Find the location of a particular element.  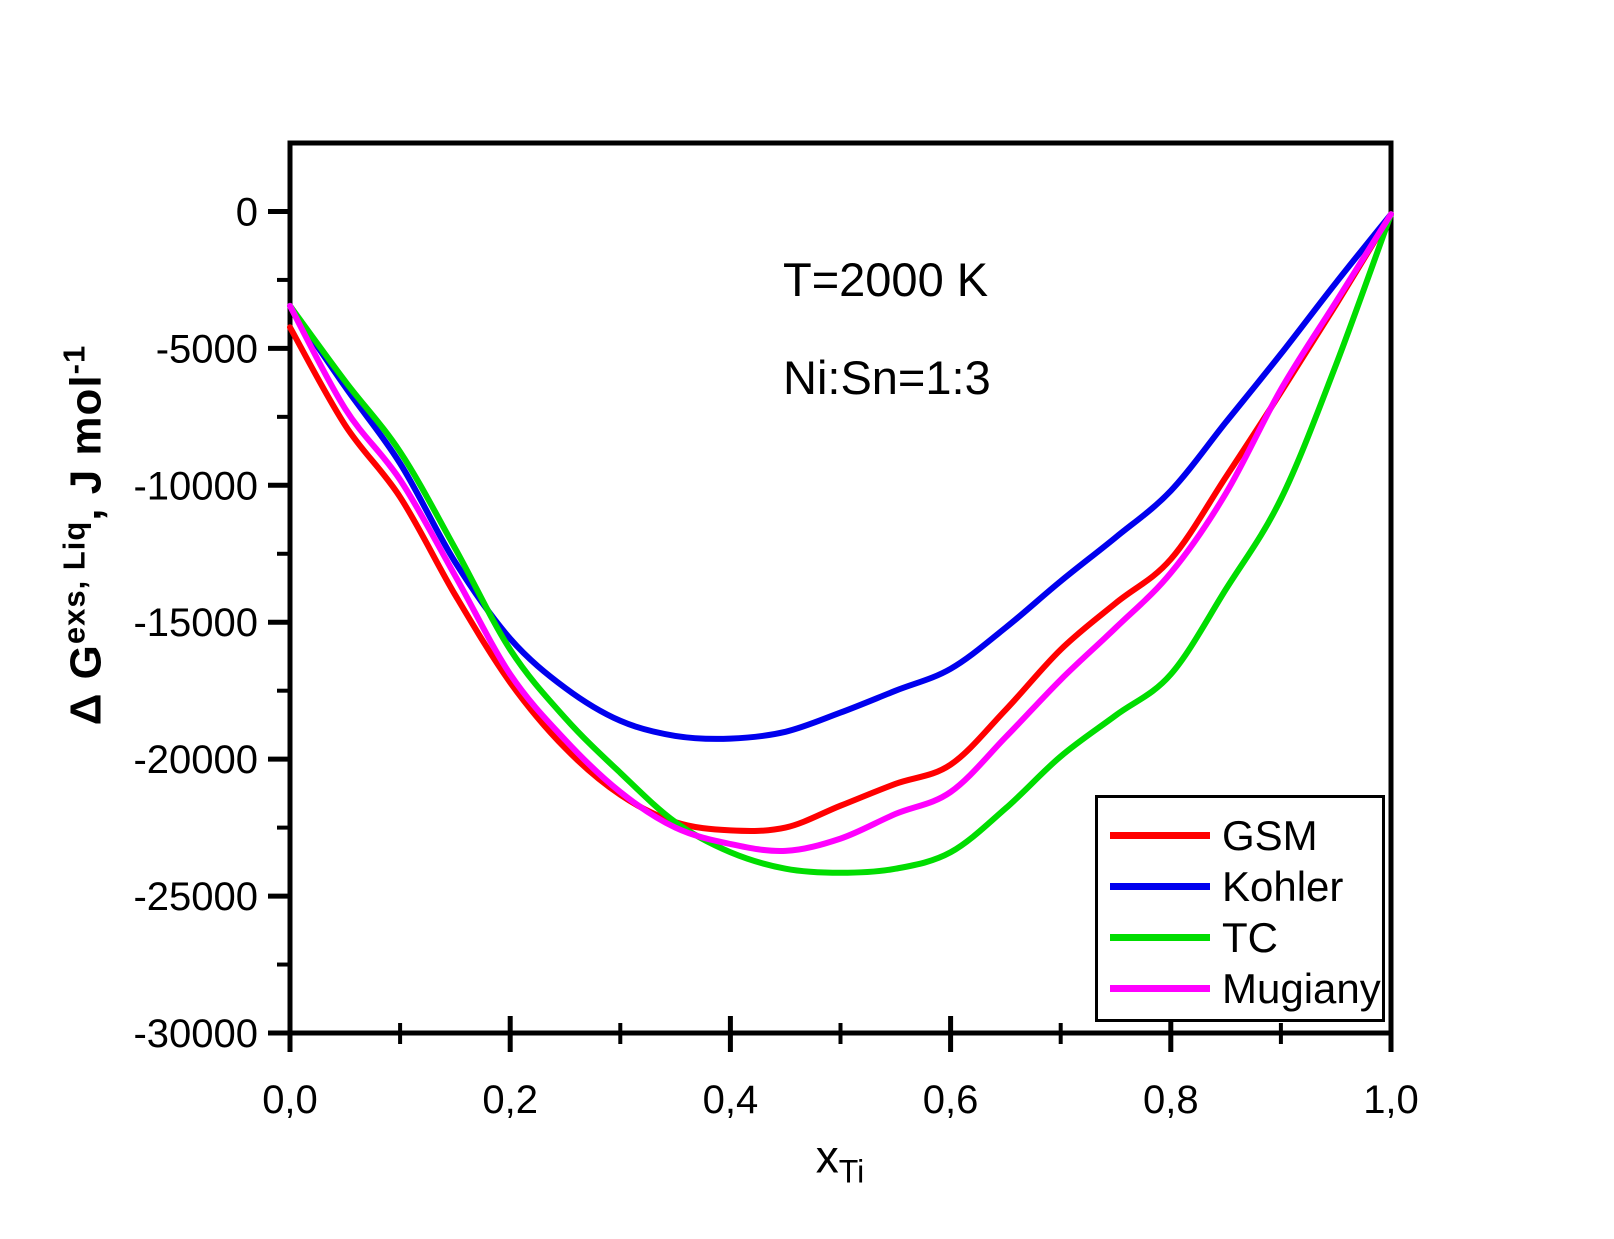

y-tick-label: 0 is located at coordinates (247, 212).